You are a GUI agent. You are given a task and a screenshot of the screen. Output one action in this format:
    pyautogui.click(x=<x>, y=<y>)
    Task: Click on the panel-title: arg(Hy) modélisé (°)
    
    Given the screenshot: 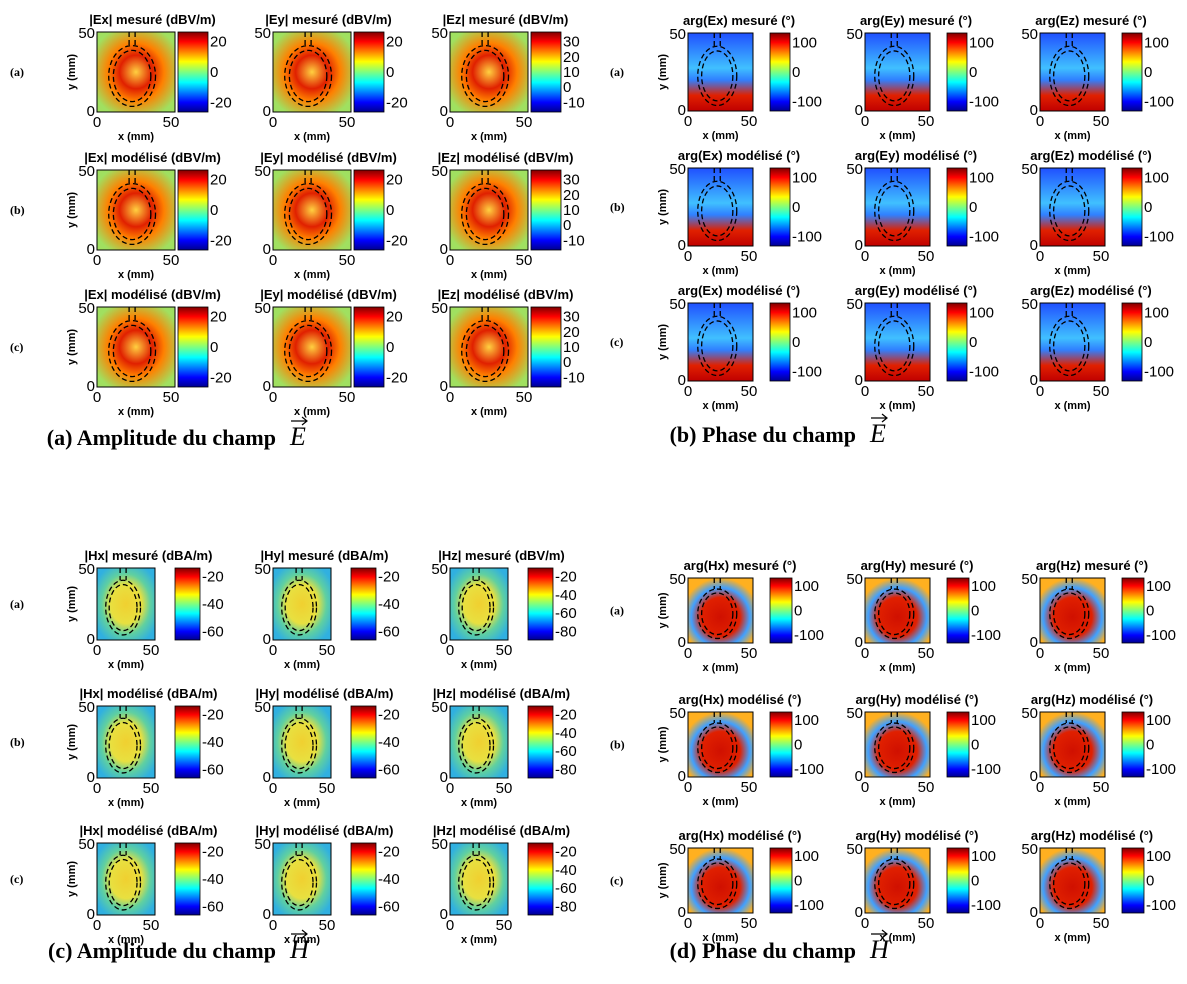 What is the action you would take?
    pyautogui.click(x=917, y=835)
    